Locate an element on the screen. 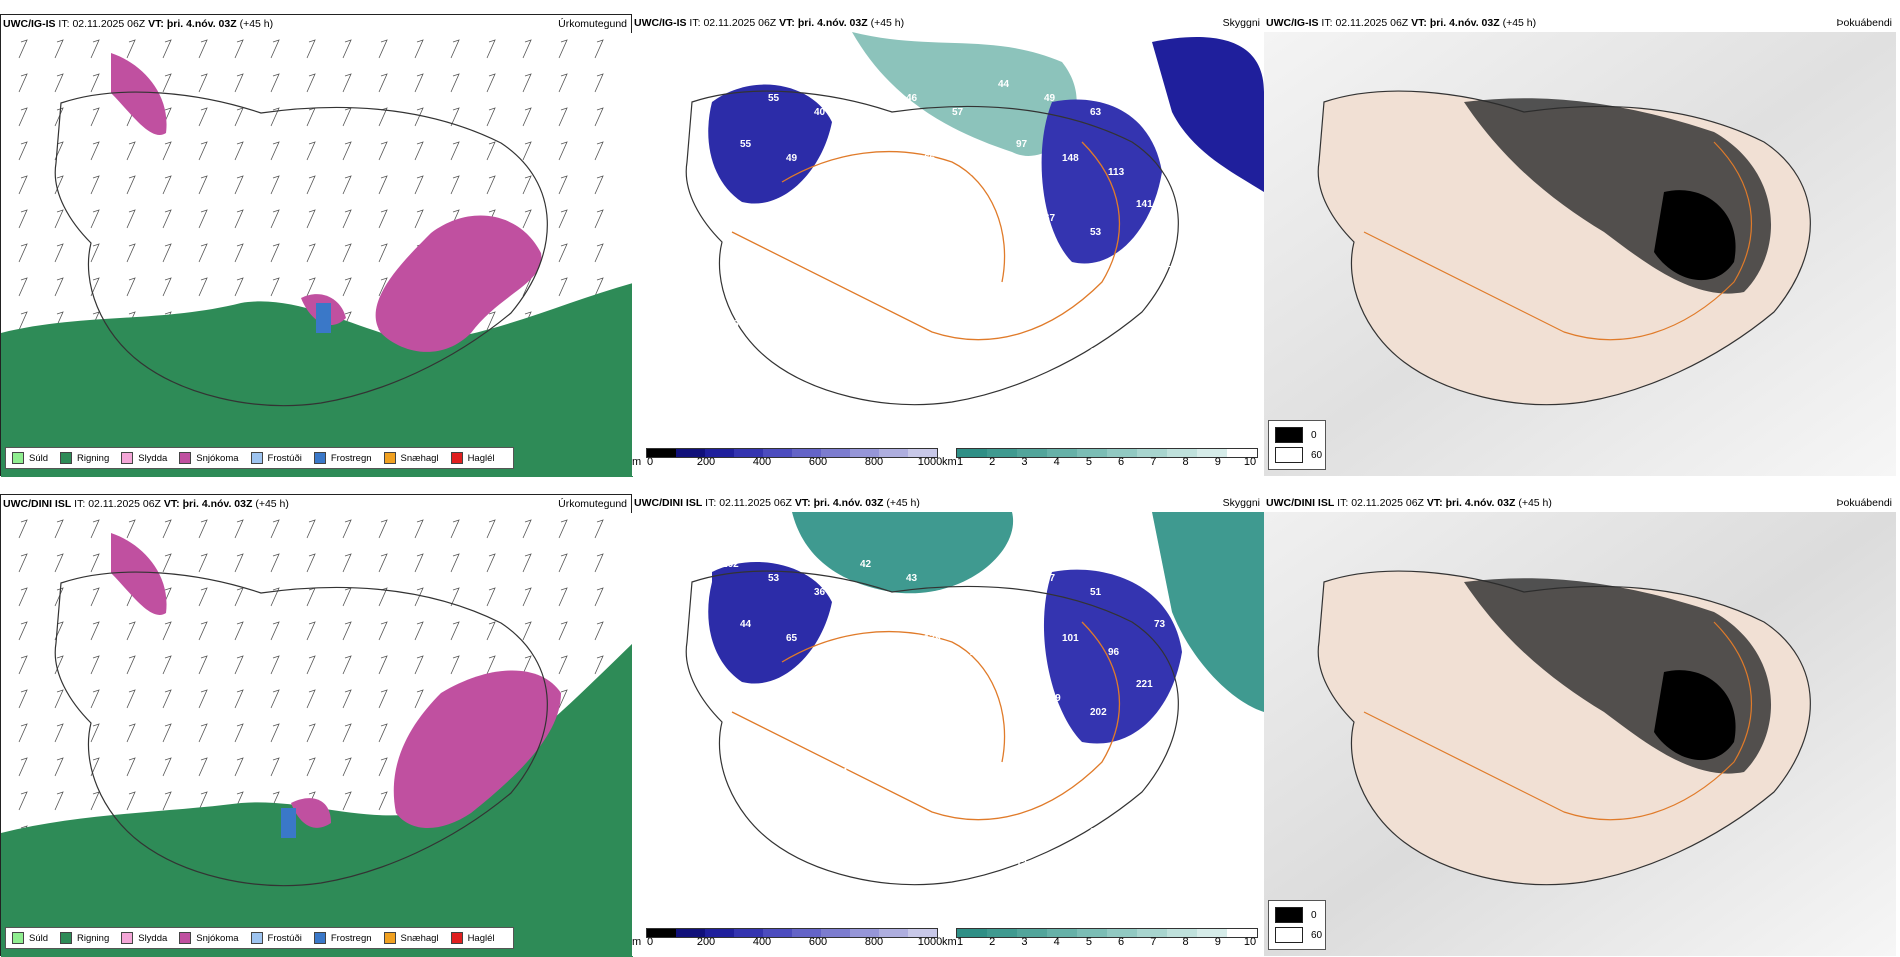 The height and width of the screenshot is (957, 1900). cloud-base-label: 60 is located at coordinates (912, 218).